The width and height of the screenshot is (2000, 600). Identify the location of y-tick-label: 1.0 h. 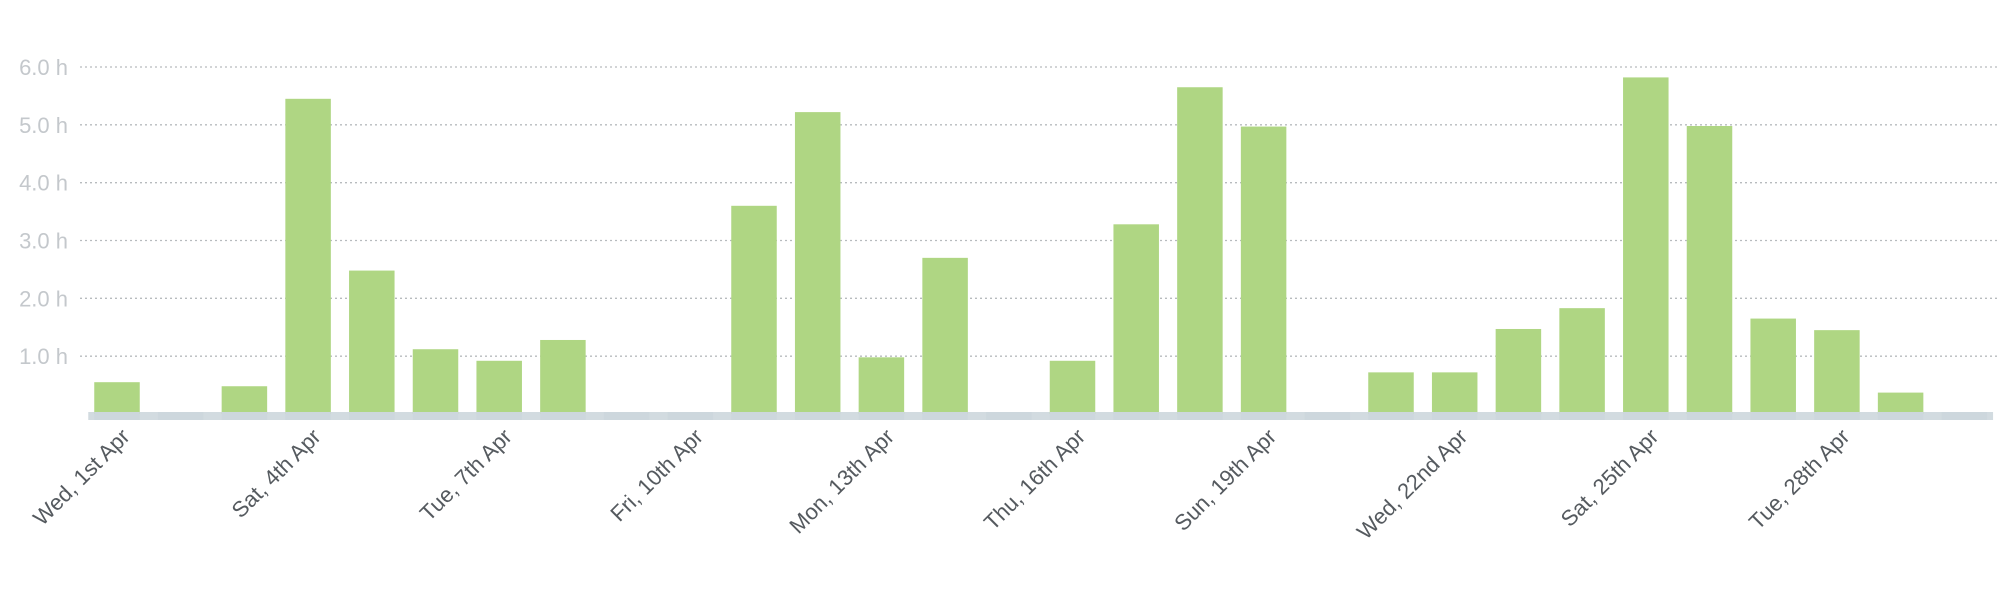
(43, 356).